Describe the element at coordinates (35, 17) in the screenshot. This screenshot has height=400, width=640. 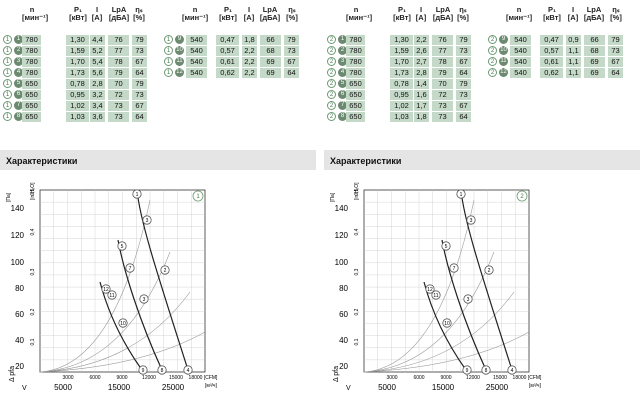
I see `header-n-unit: [мин⁻¹]` at that location.